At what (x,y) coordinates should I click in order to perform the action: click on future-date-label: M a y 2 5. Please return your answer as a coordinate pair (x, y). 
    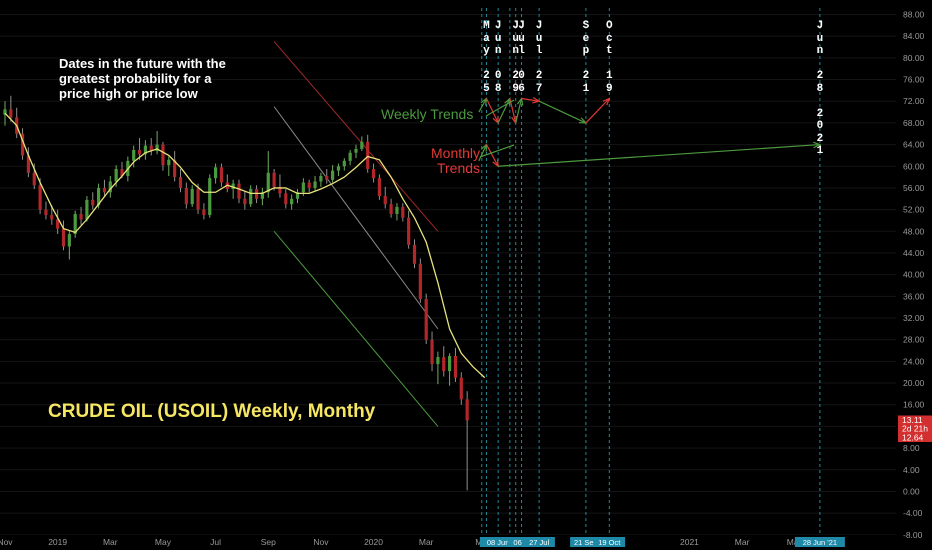
    Looking at the image, I should click on (486, 57).